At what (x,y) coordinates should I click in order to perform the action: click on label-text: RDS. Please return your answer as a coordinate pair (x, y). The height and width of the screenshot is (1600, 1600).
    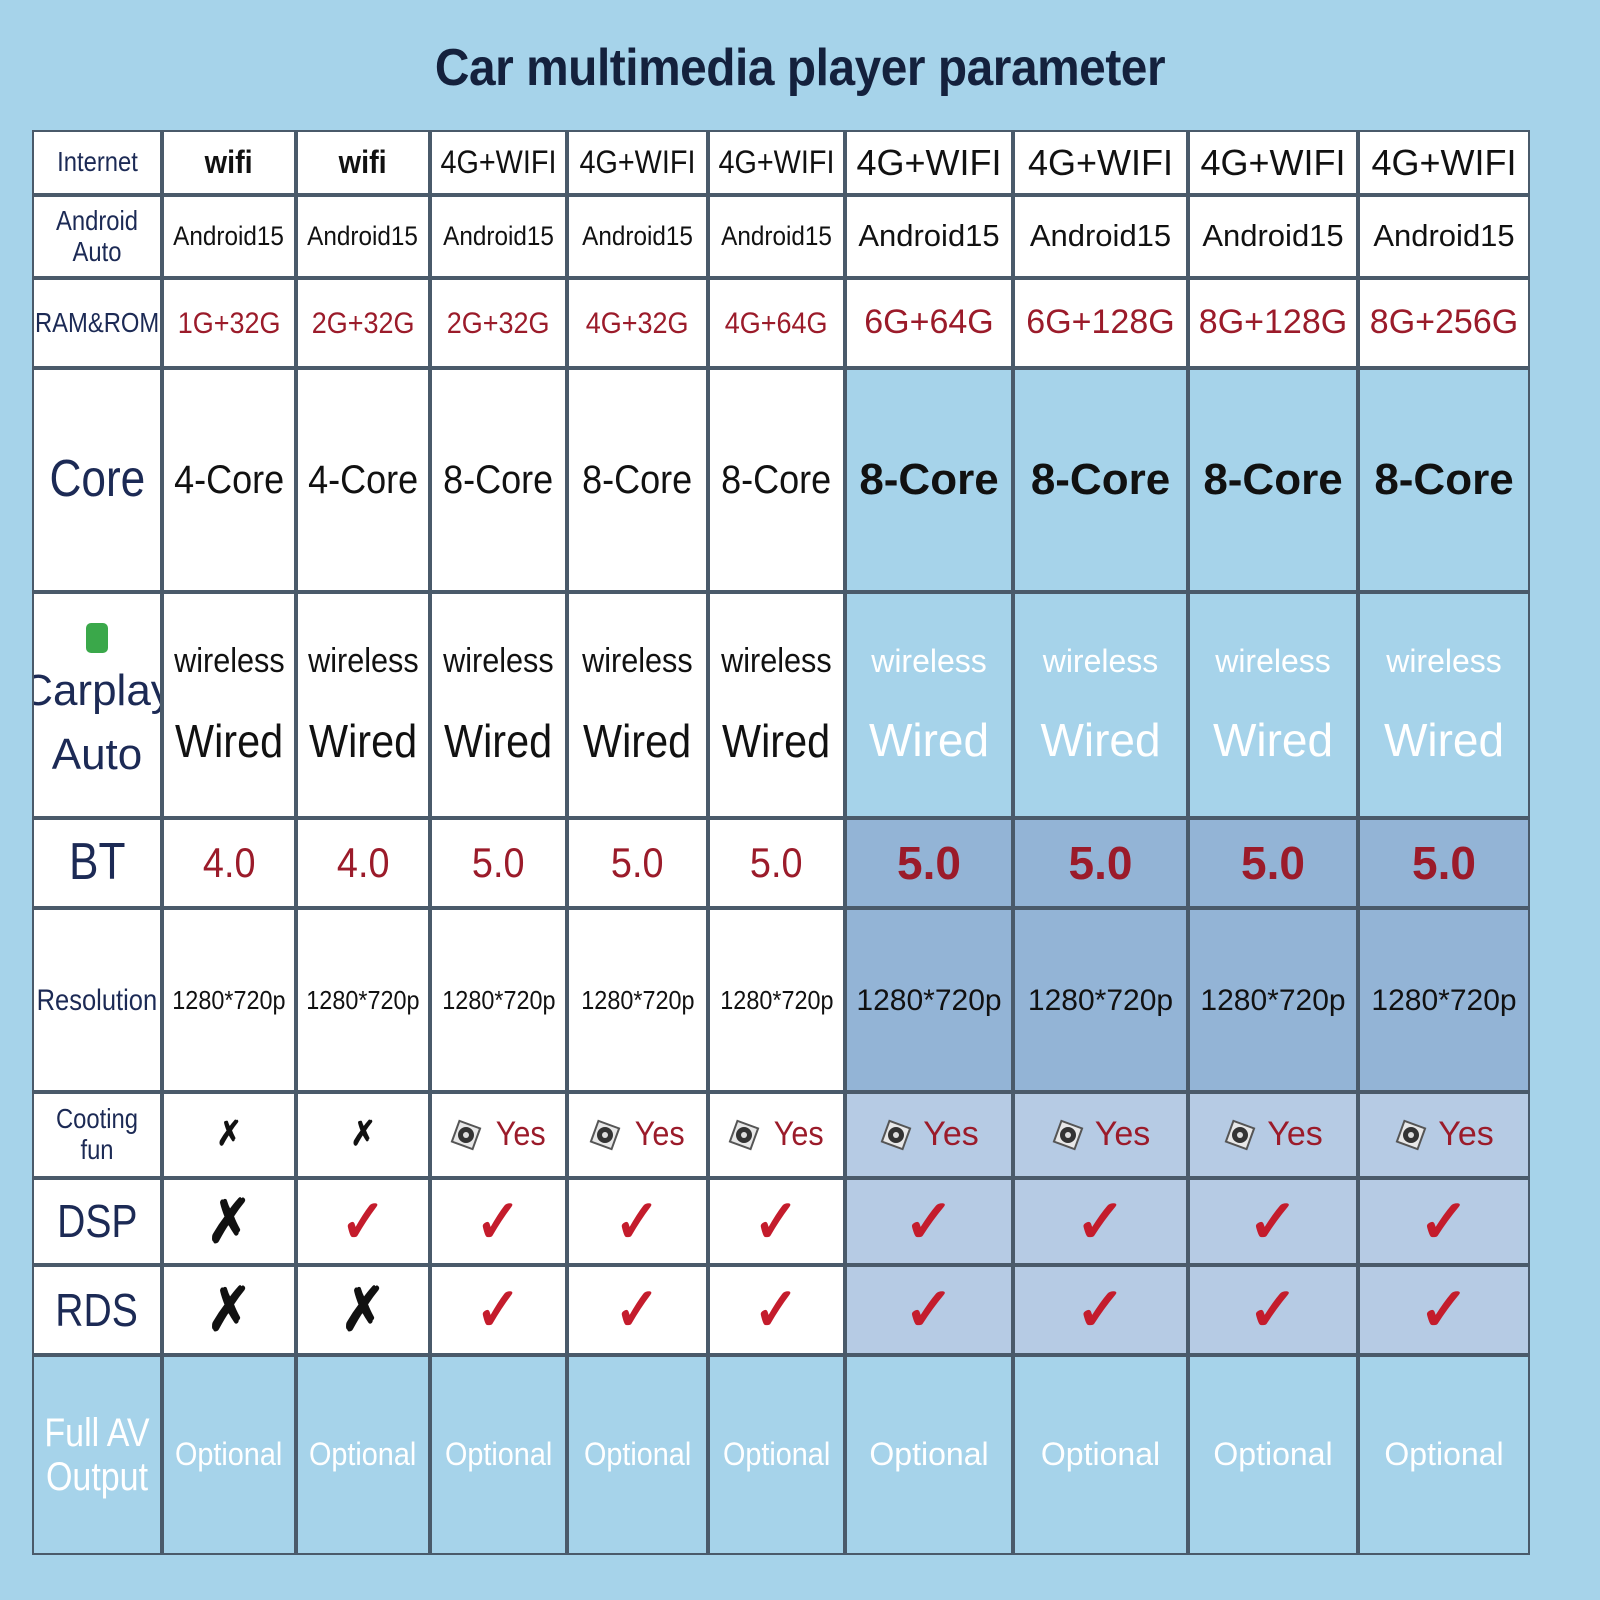
    Looking at the image, I should click on (97, 1309).